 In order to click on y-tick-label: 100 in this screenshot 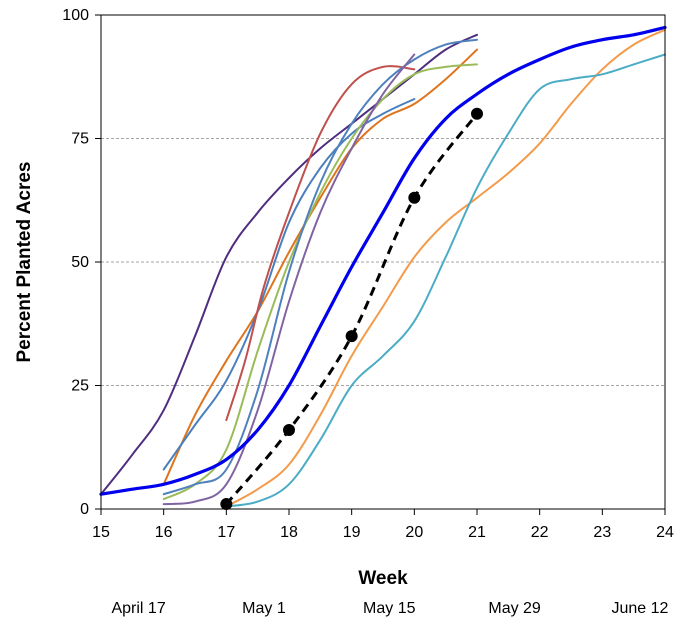, I will do `click(75, 15)`.